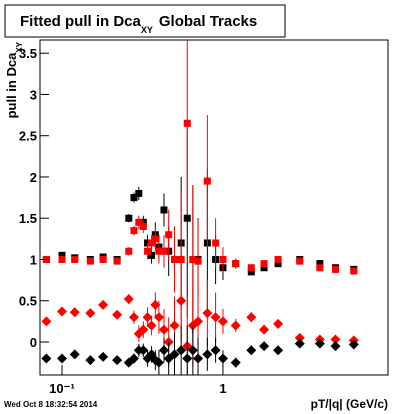 The height and width of the screenshot is (414, 400). I want to click on y-axis-label: pull in DcaXY, so click(14, 79).